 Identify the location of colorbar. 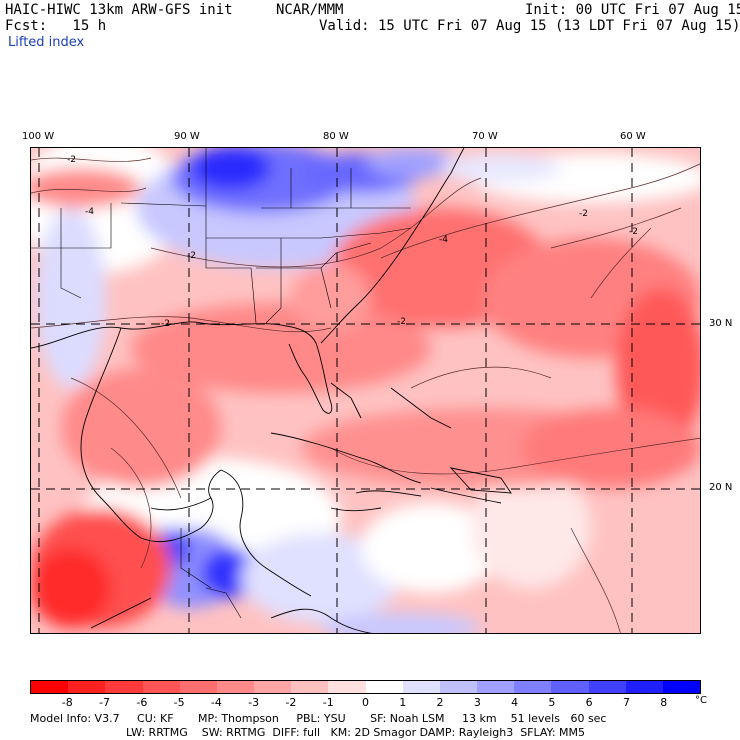
(365, 687).